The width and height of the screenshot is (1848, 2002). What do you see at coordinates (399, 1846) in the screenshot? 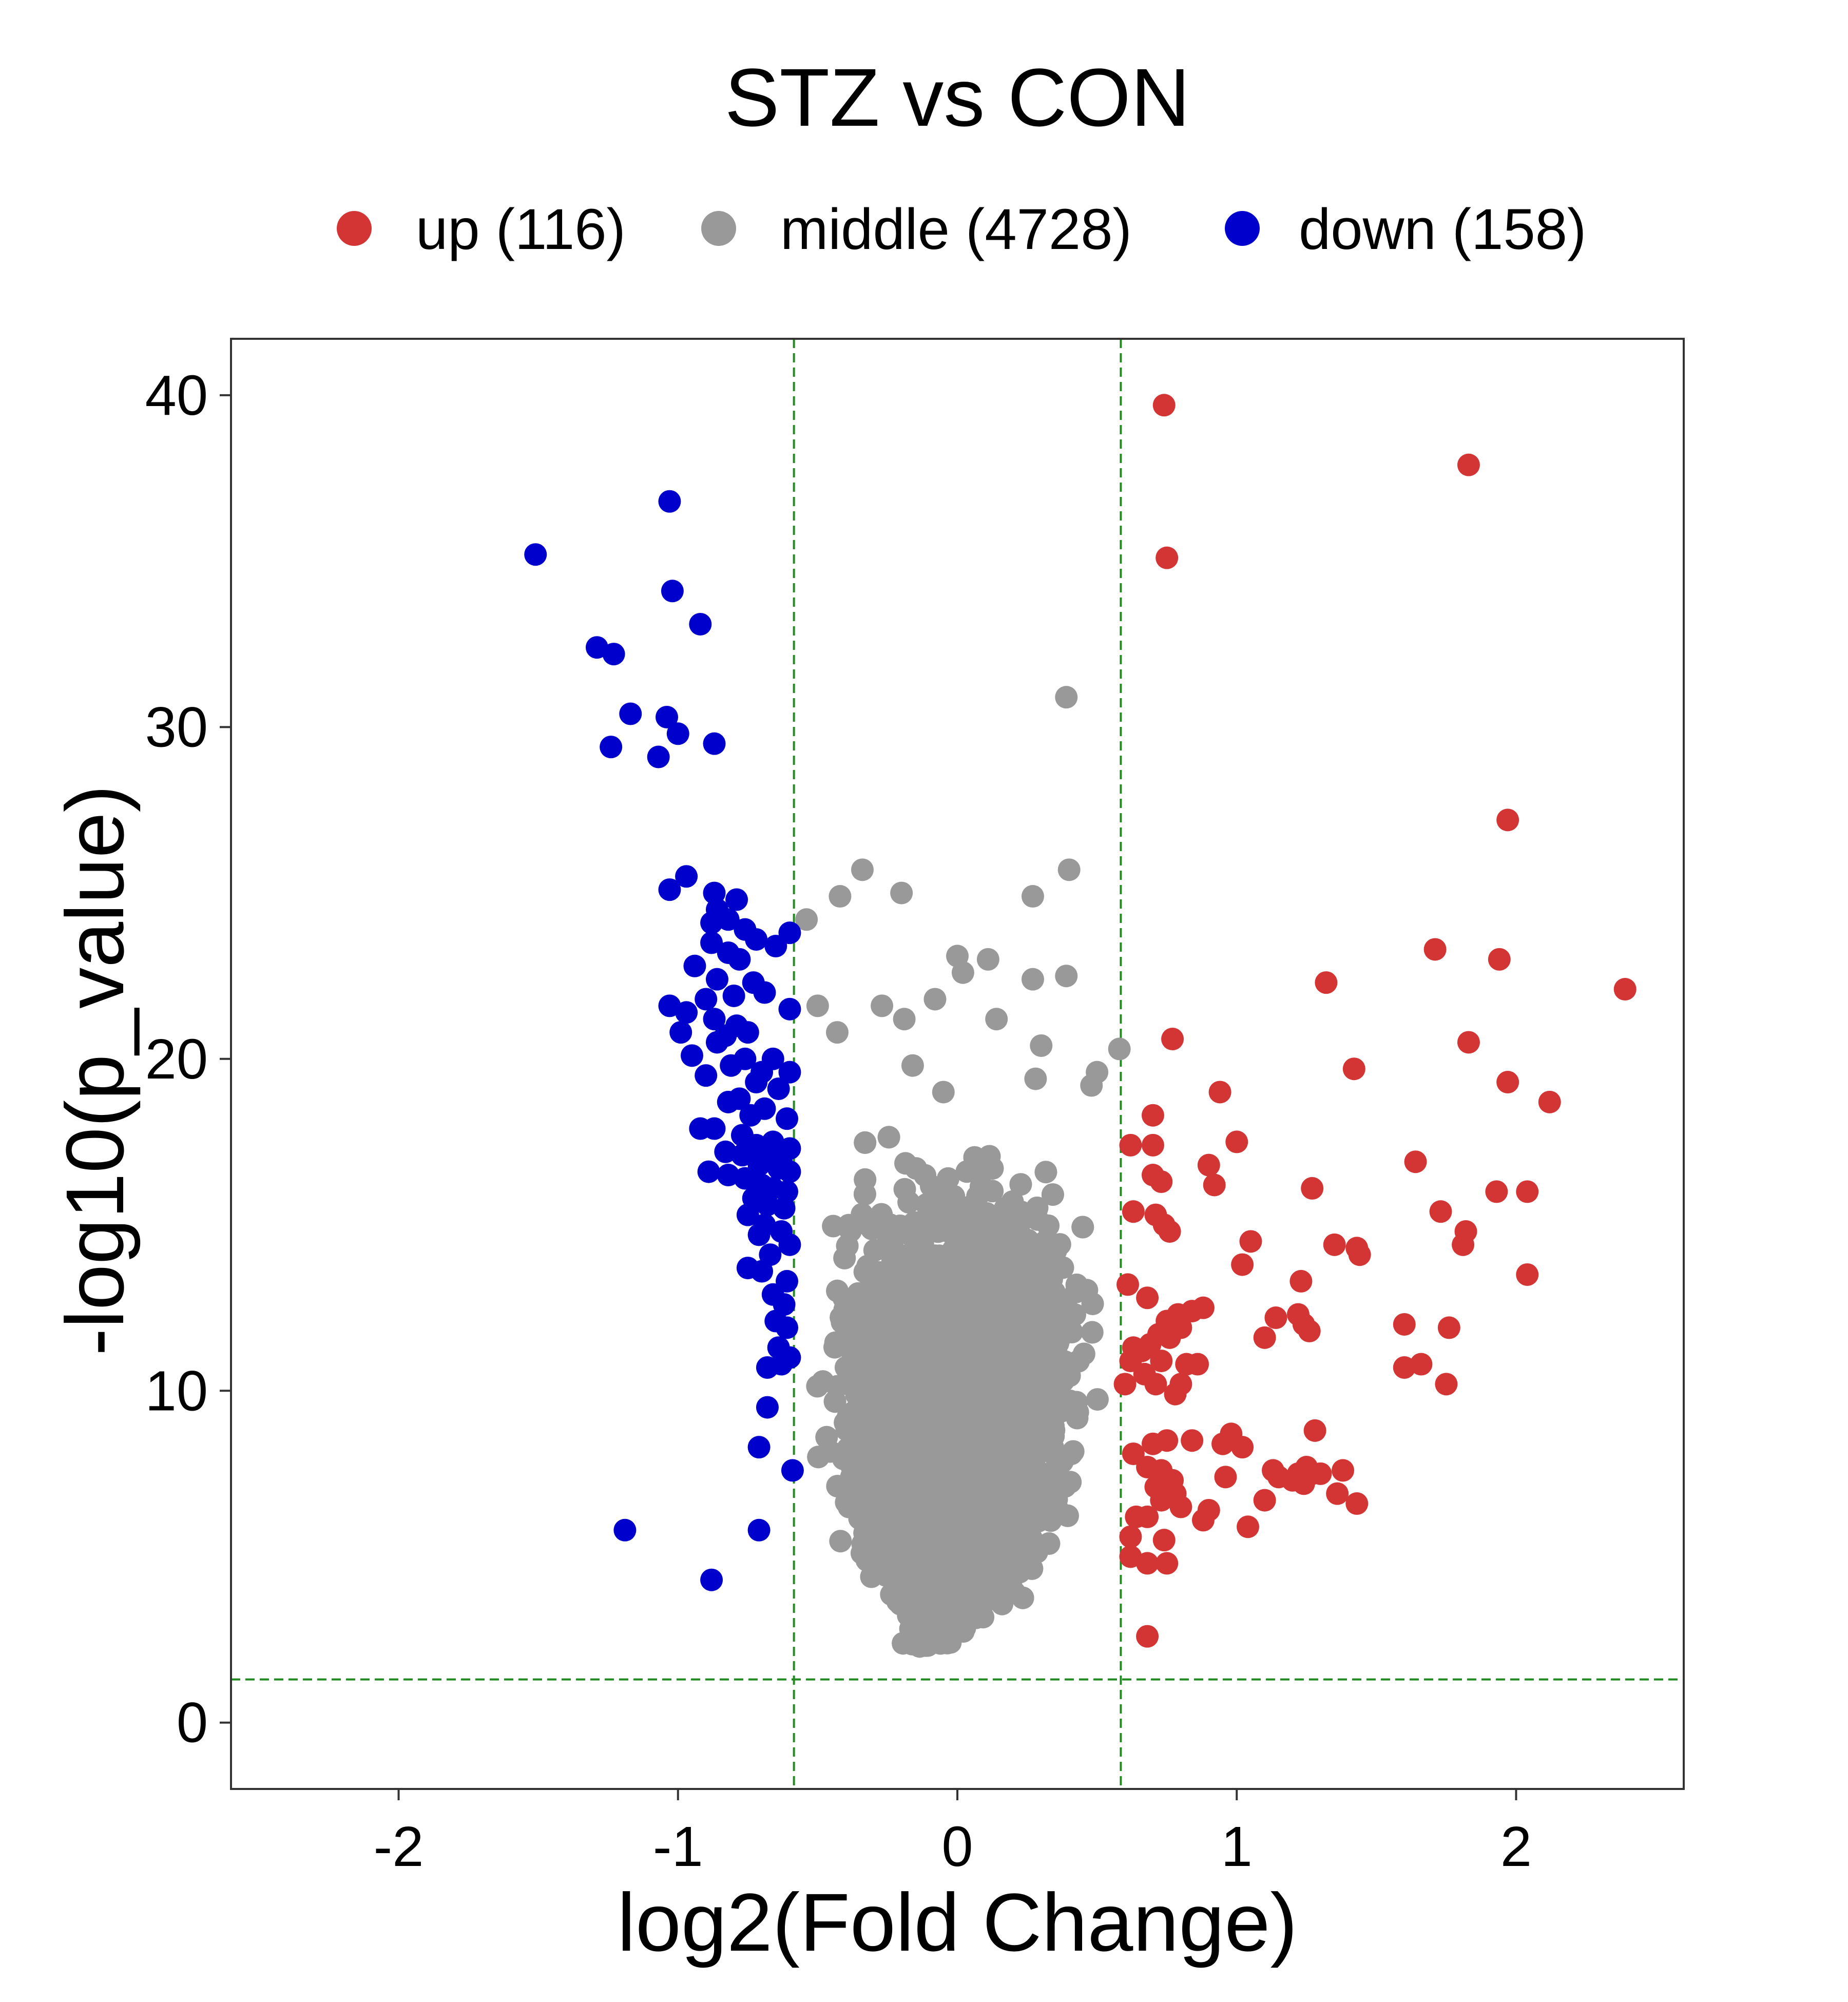
I see `x-tick-label: -2` at bounding box center [399, 1846].